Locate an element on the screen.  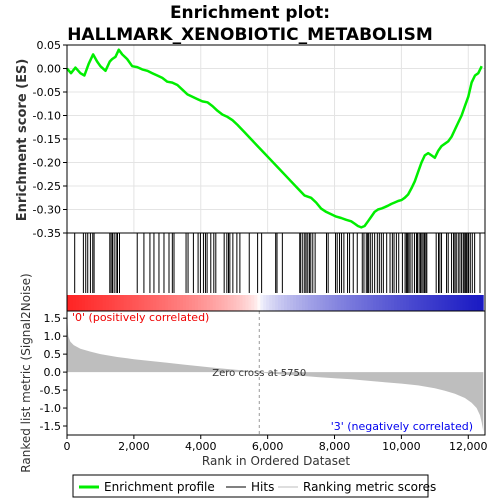
hits-panel is located at coordinates (276, 272).